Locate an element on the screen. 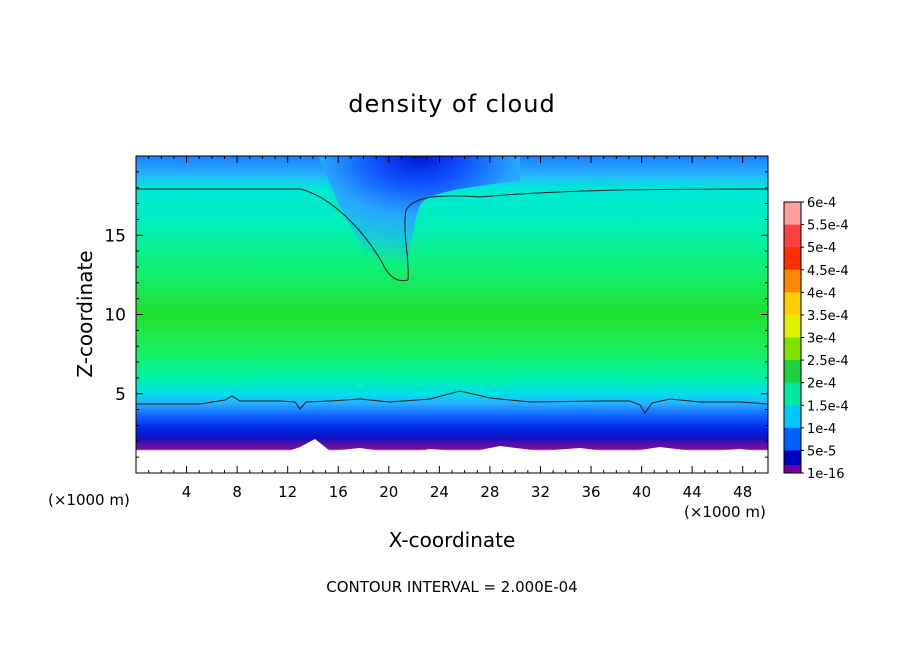 This screenshot has height=654, width=904. contour-upper is located at coordinates (452, 235).